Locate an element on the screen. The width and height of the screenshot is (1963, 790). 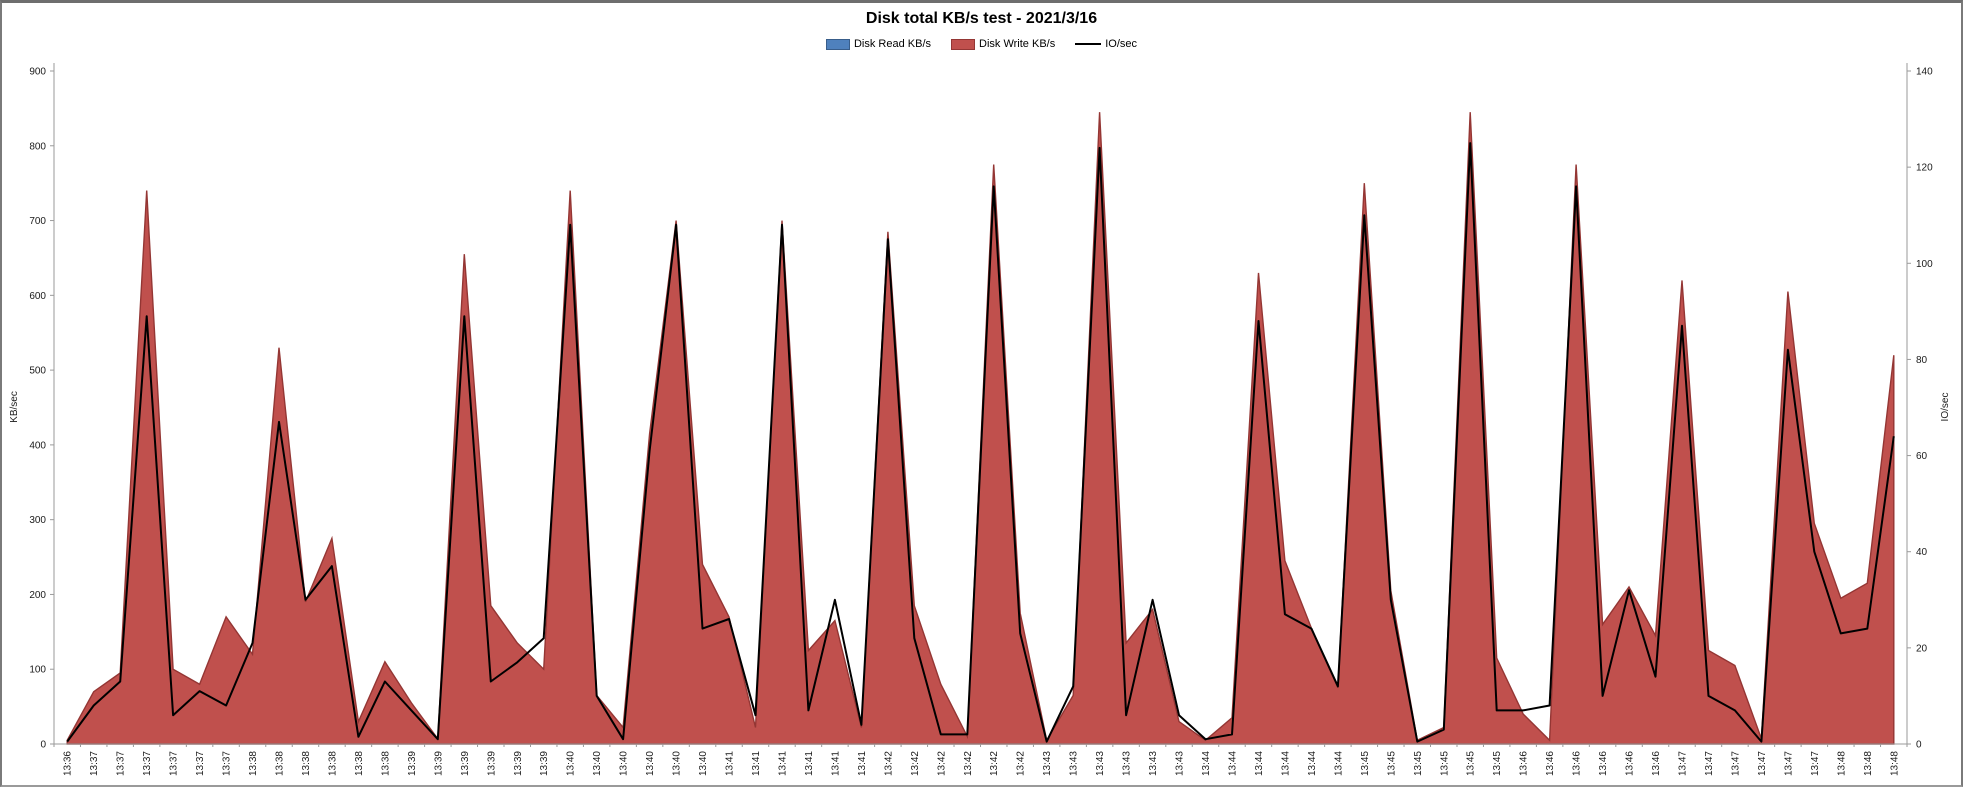
legend-item-disk-read: Disk Read KB/s is located at coordinates (878, 44).